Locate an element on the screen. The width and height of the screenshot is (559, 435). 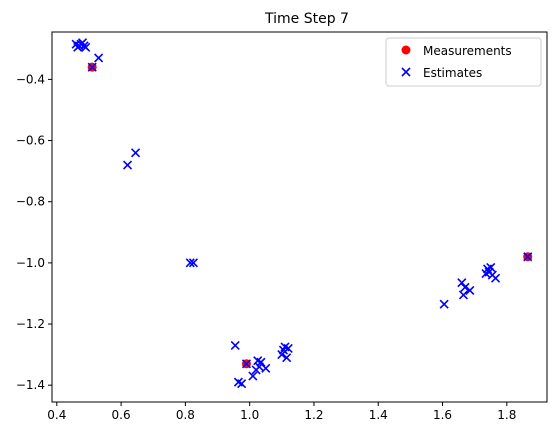
x-tick-label: 1.0 is located at coordinates (249, 415).